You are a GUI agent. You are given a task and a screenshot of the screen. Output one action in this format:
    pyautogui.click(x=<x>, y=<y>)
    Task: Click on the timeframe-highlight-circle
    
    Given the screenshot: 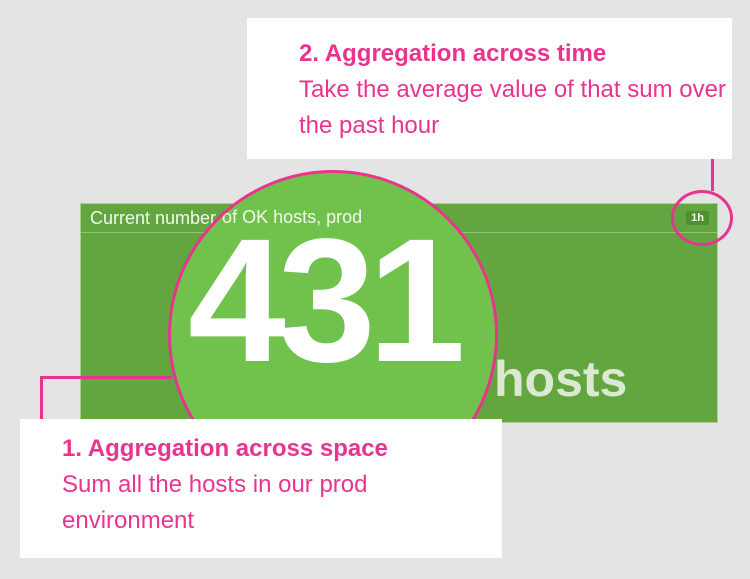 What is the action you would take?
    pyautogui.click(x=702, y=218)
    